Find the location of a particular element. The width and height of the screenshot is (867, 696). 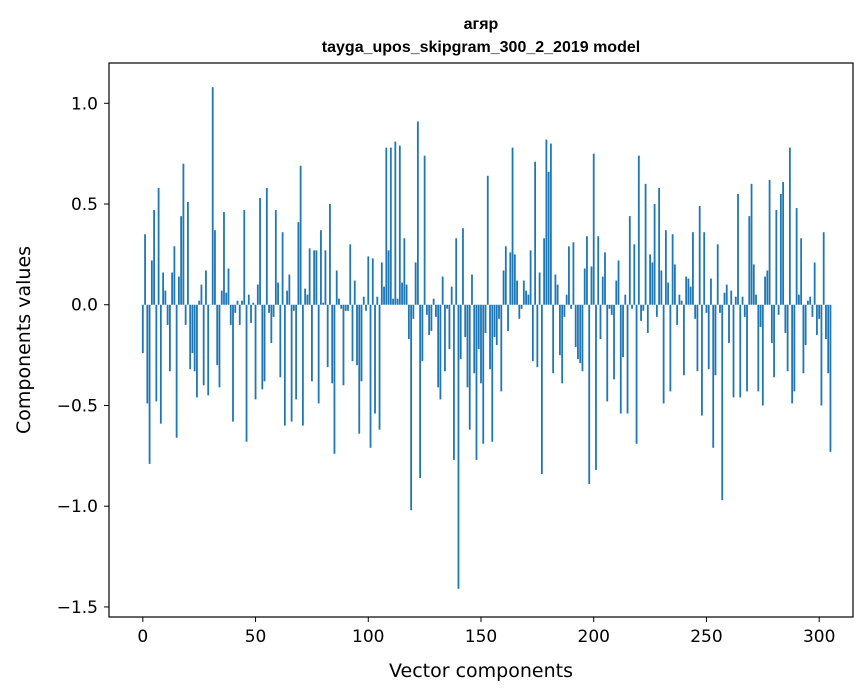

y-axis-ticks: −1.5 −1.0 −0.5 0.0 0.5 1.0 is located at coordinates (83, 356).